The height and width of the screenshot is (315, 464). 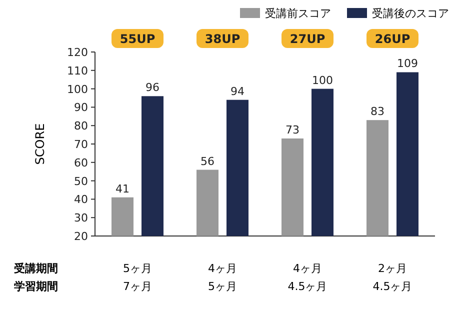 What do you see at coordinates (81, 126) in the screenshot?
I see `y-tick-label: 80` at bounding box center [81, 126].